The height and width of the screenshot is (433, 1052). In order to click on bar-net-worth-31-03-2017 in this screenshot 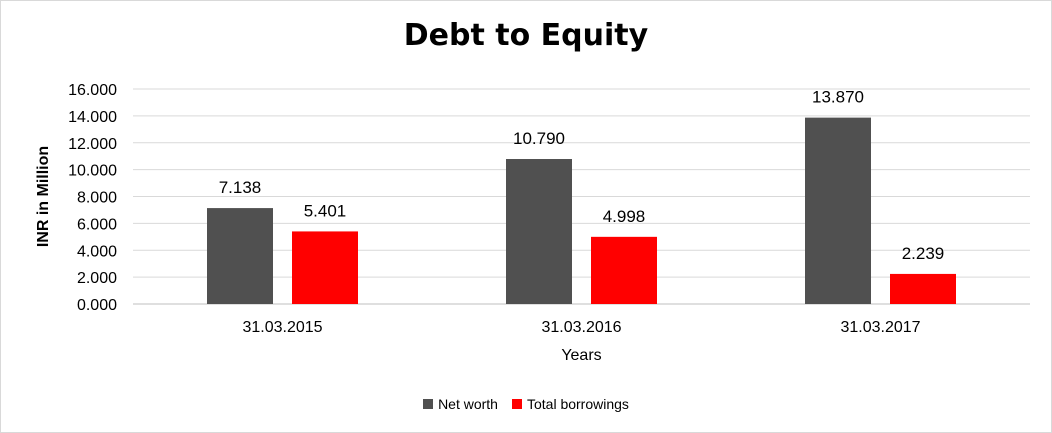, I will do `click(838, 210)`.